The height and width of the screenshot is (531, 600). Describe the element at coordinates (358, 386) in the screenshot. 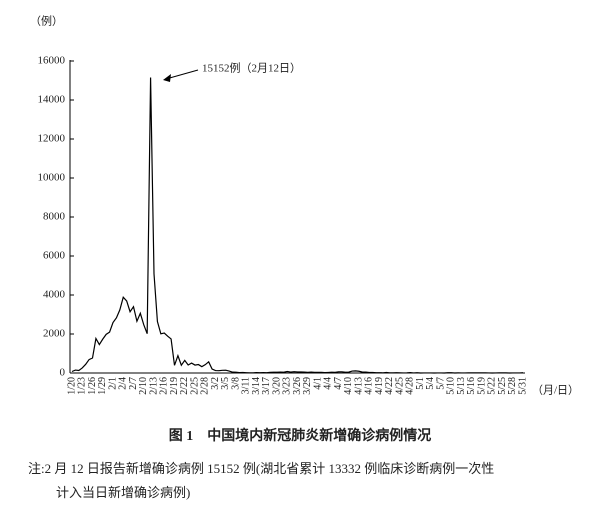

I see `x-tick-label: 4/13` at that location.